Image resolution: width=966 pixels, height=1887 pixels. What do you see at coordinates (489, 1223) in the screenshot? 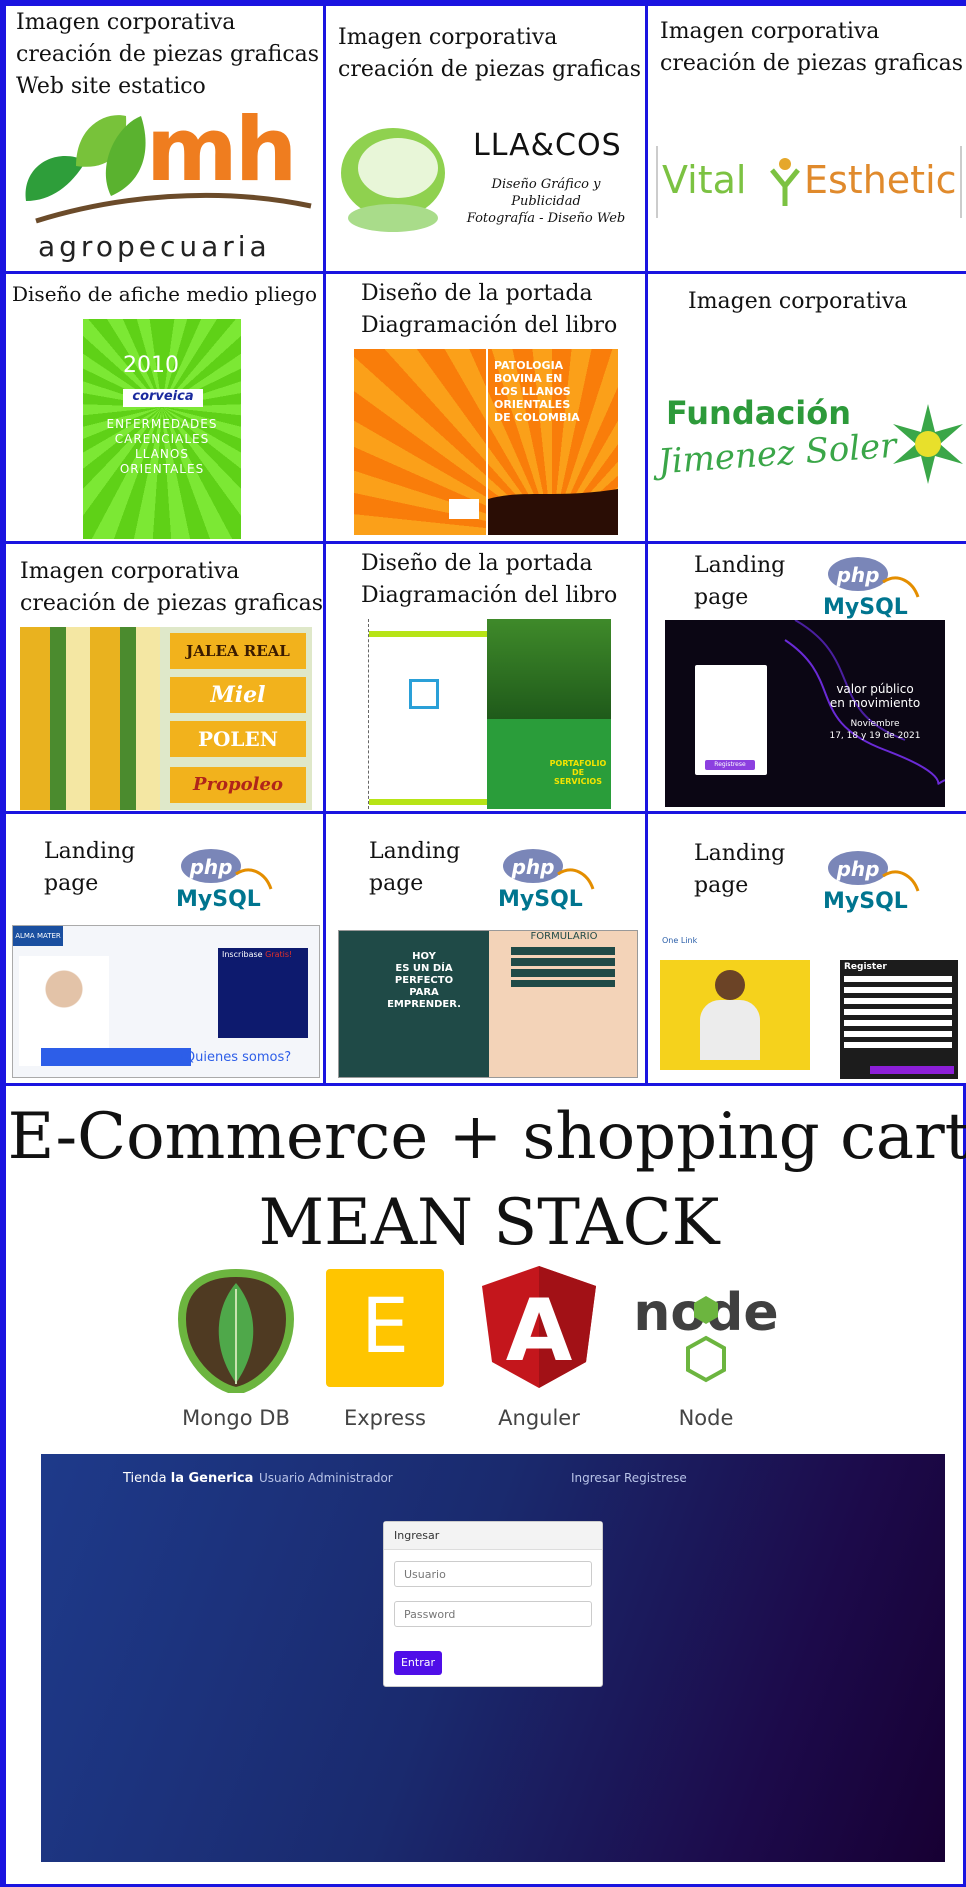
I see `mean-title-line2: MEAN STACK` at bounding box center [489, 1223].